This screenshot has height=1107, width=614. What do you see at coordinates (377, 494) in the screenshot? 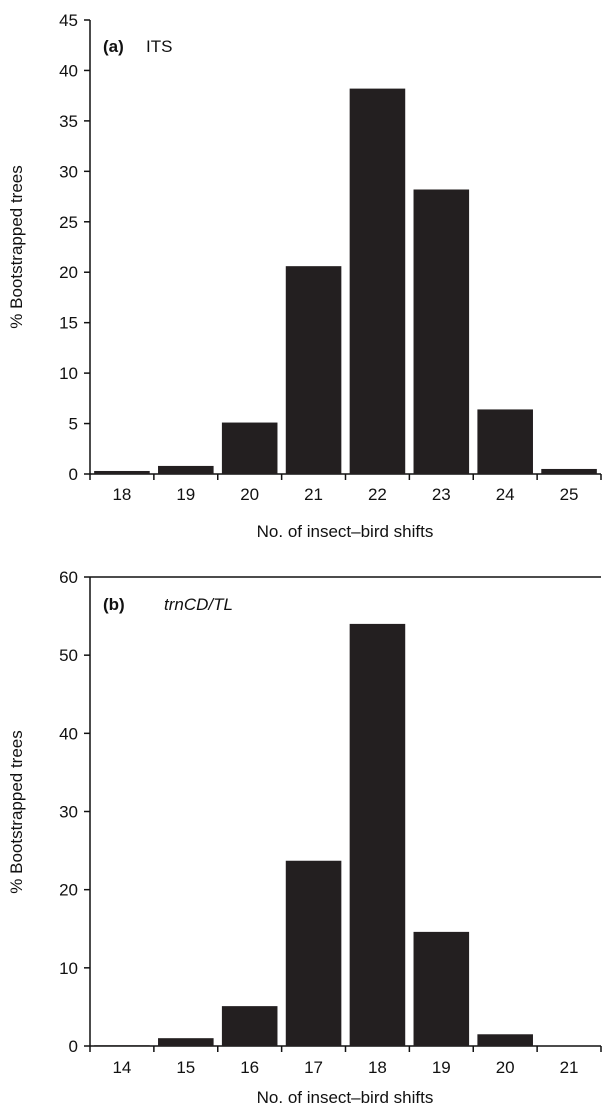
I see `x-tick-label: 22` at bounding box center [377, 494].